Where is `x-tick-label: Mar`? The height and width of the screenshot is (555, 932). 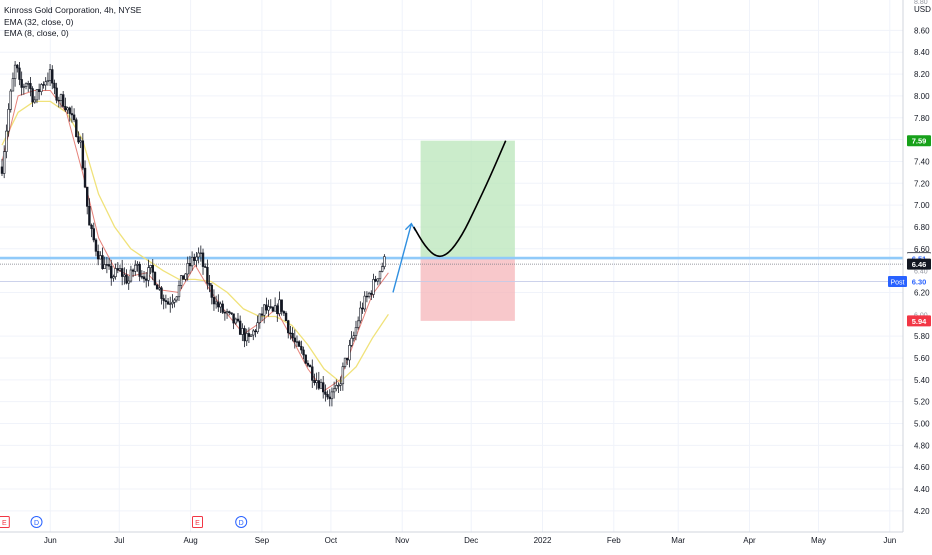
x-tick-label: Mar is located at coordinates (678, 540).